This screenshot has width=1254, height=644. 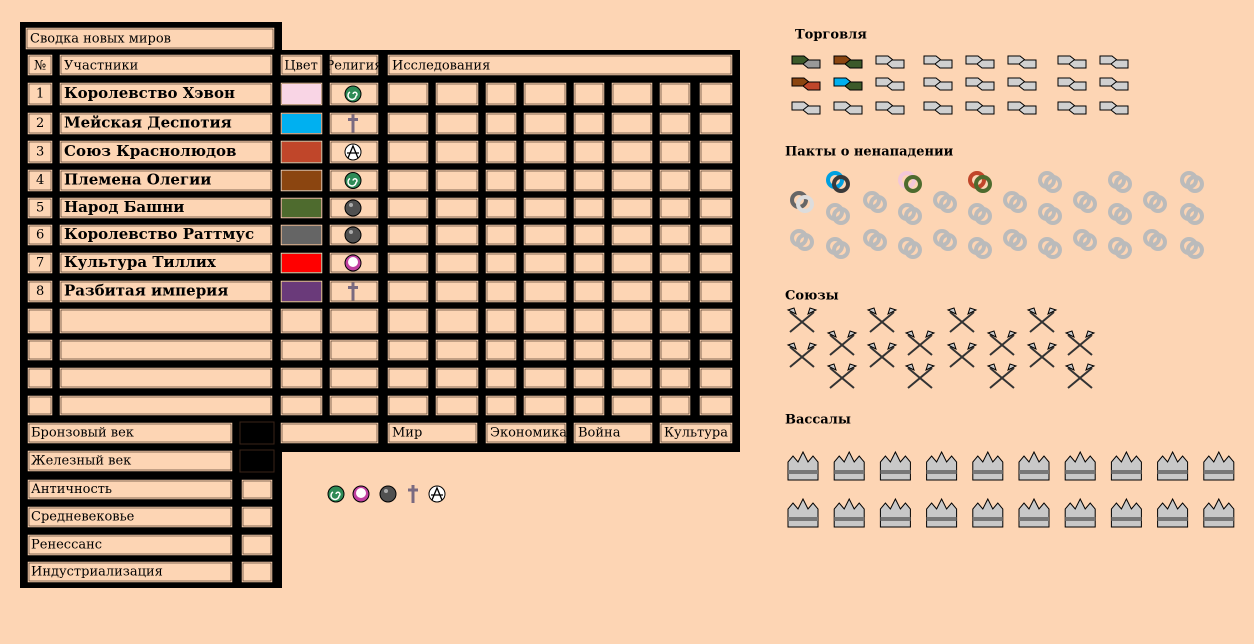 What do you see at coordinates (83, 517) in the screenshot?
I see `label: Средневековье` at bounding box center [83, 517].